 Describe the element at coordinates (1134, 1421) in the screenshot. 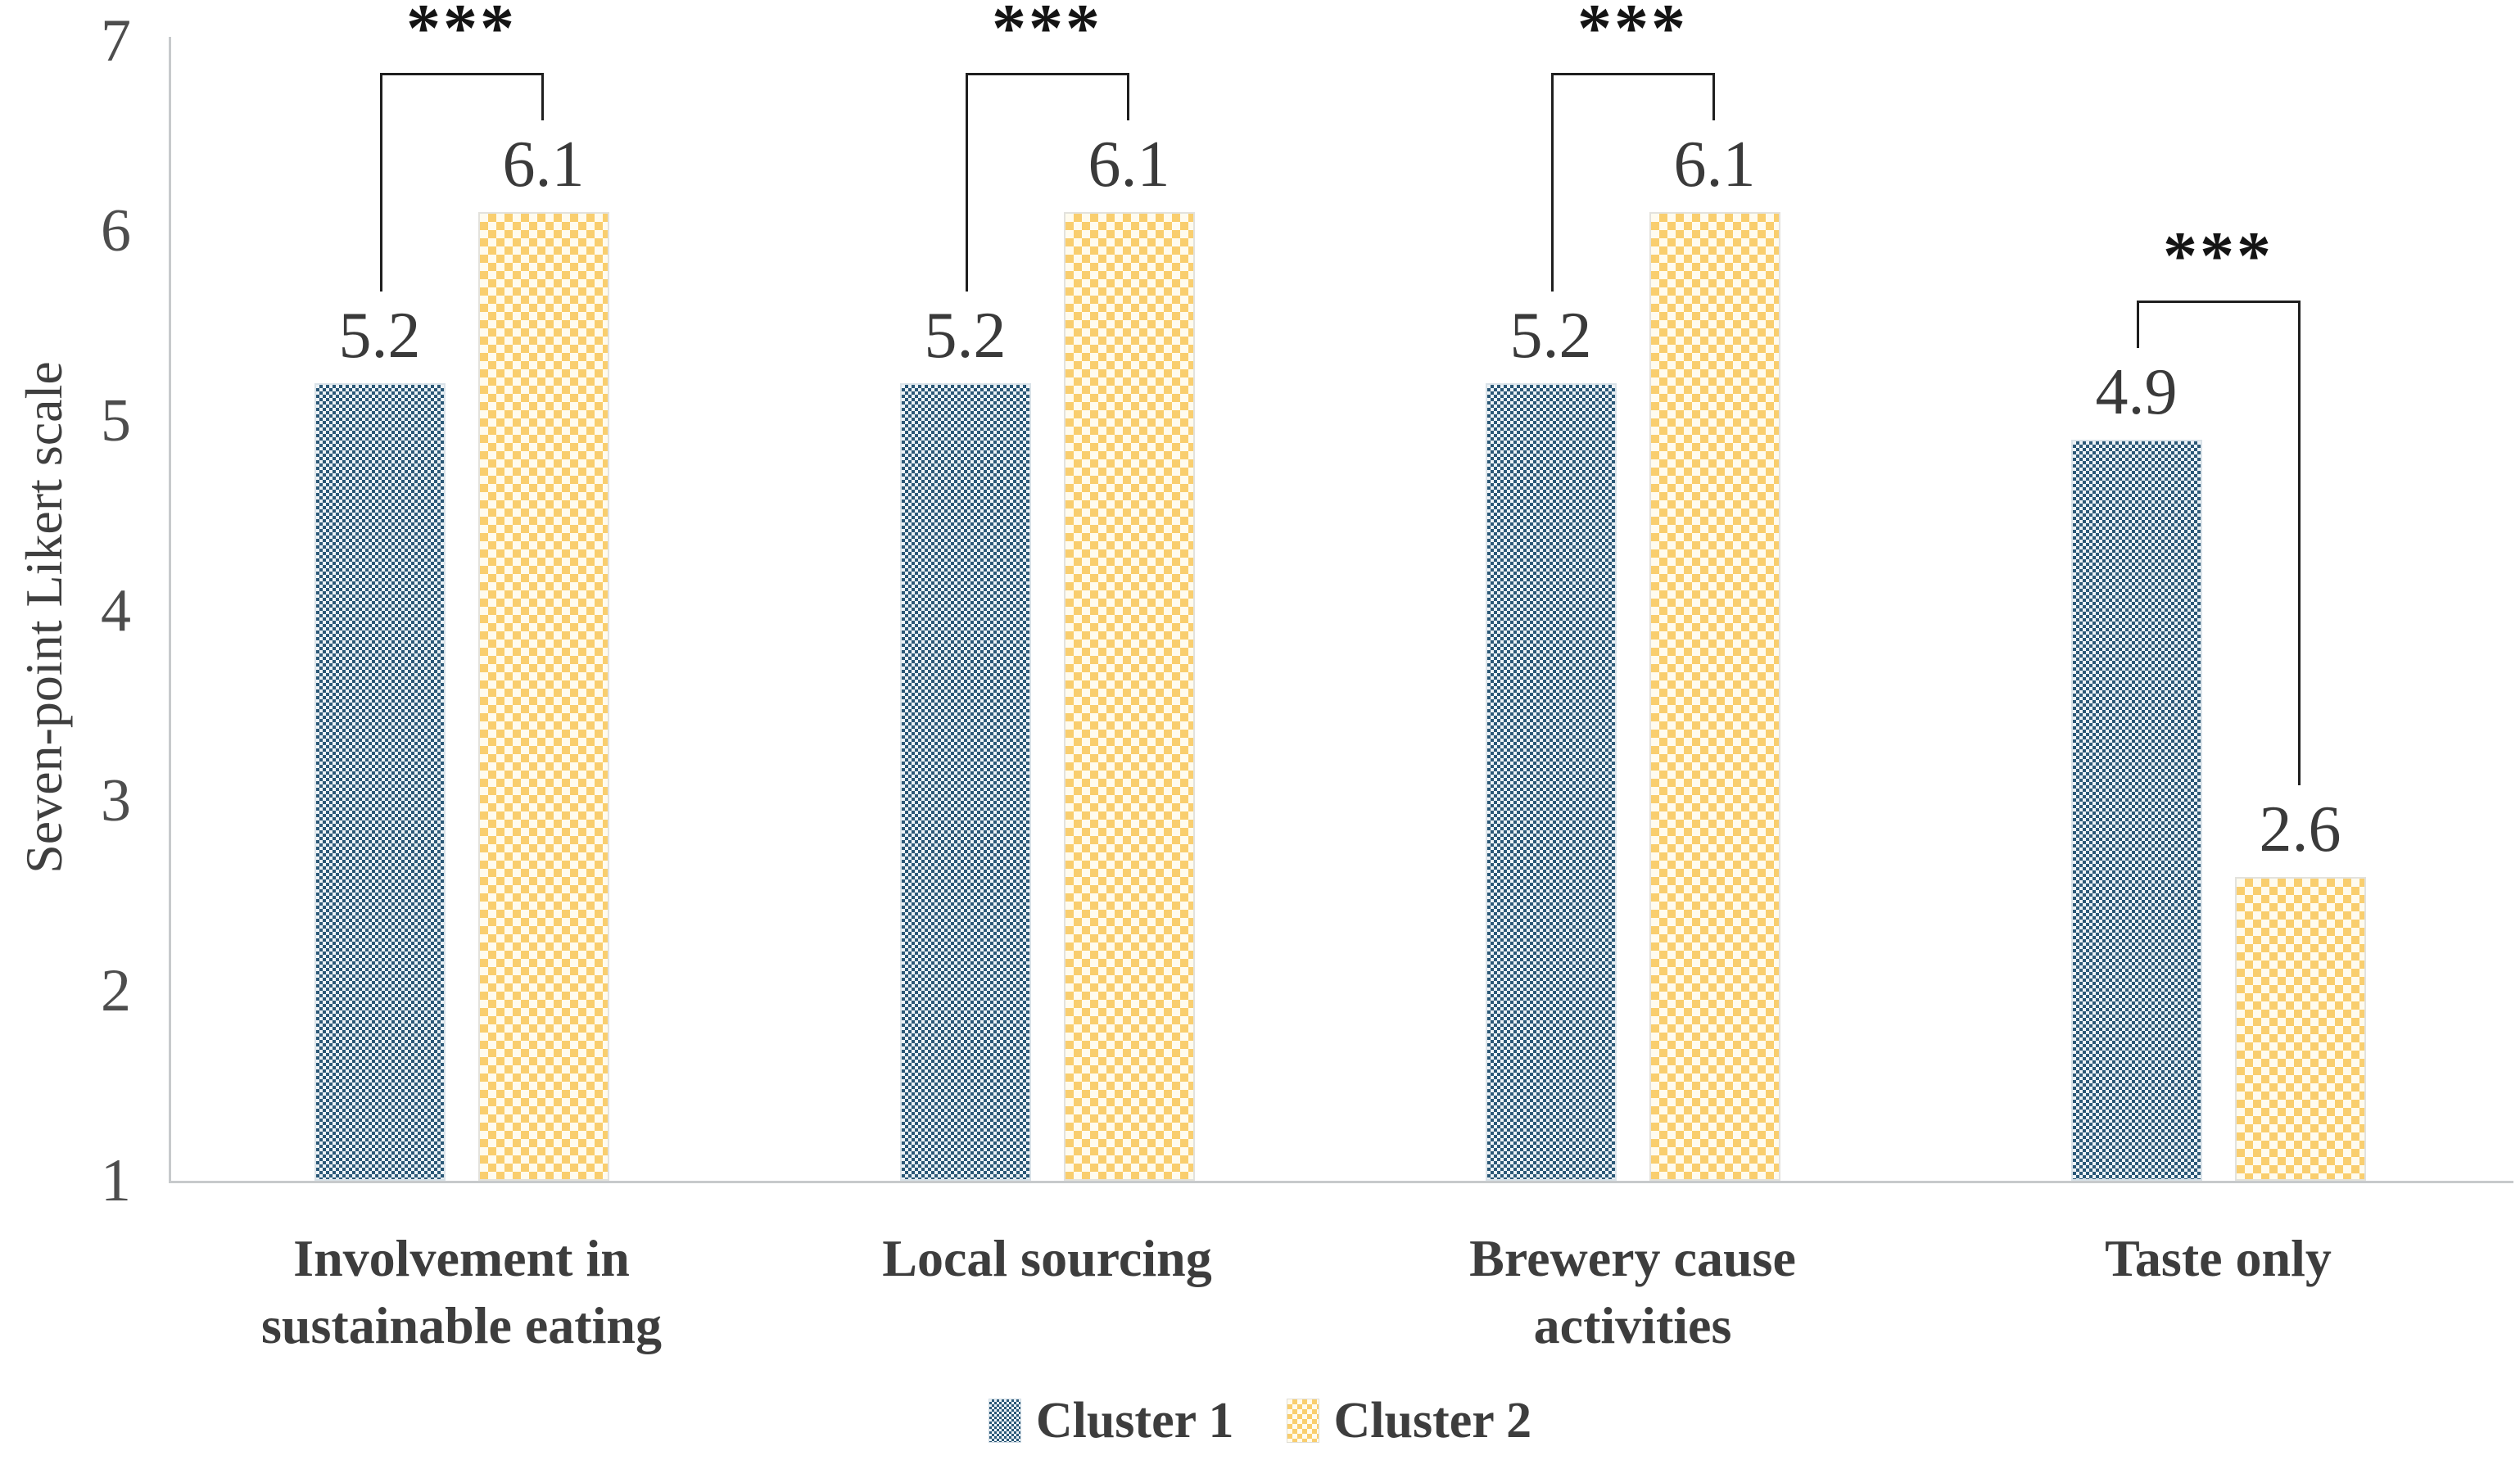

I see `legend-item-label: Cluster 1` at that location.